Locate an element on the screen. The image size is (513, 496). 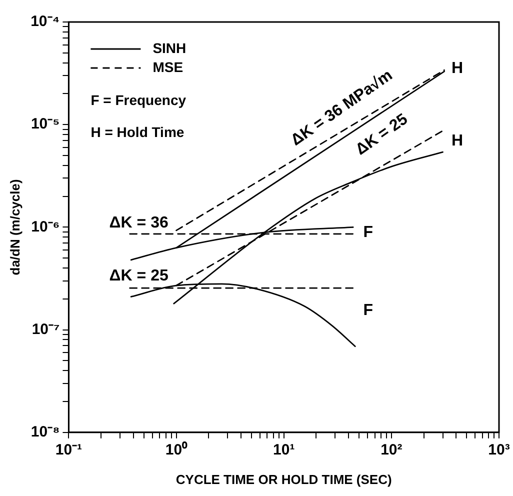
y-tick-label: 10⁻⁷ is located at coordinates (46, 329).